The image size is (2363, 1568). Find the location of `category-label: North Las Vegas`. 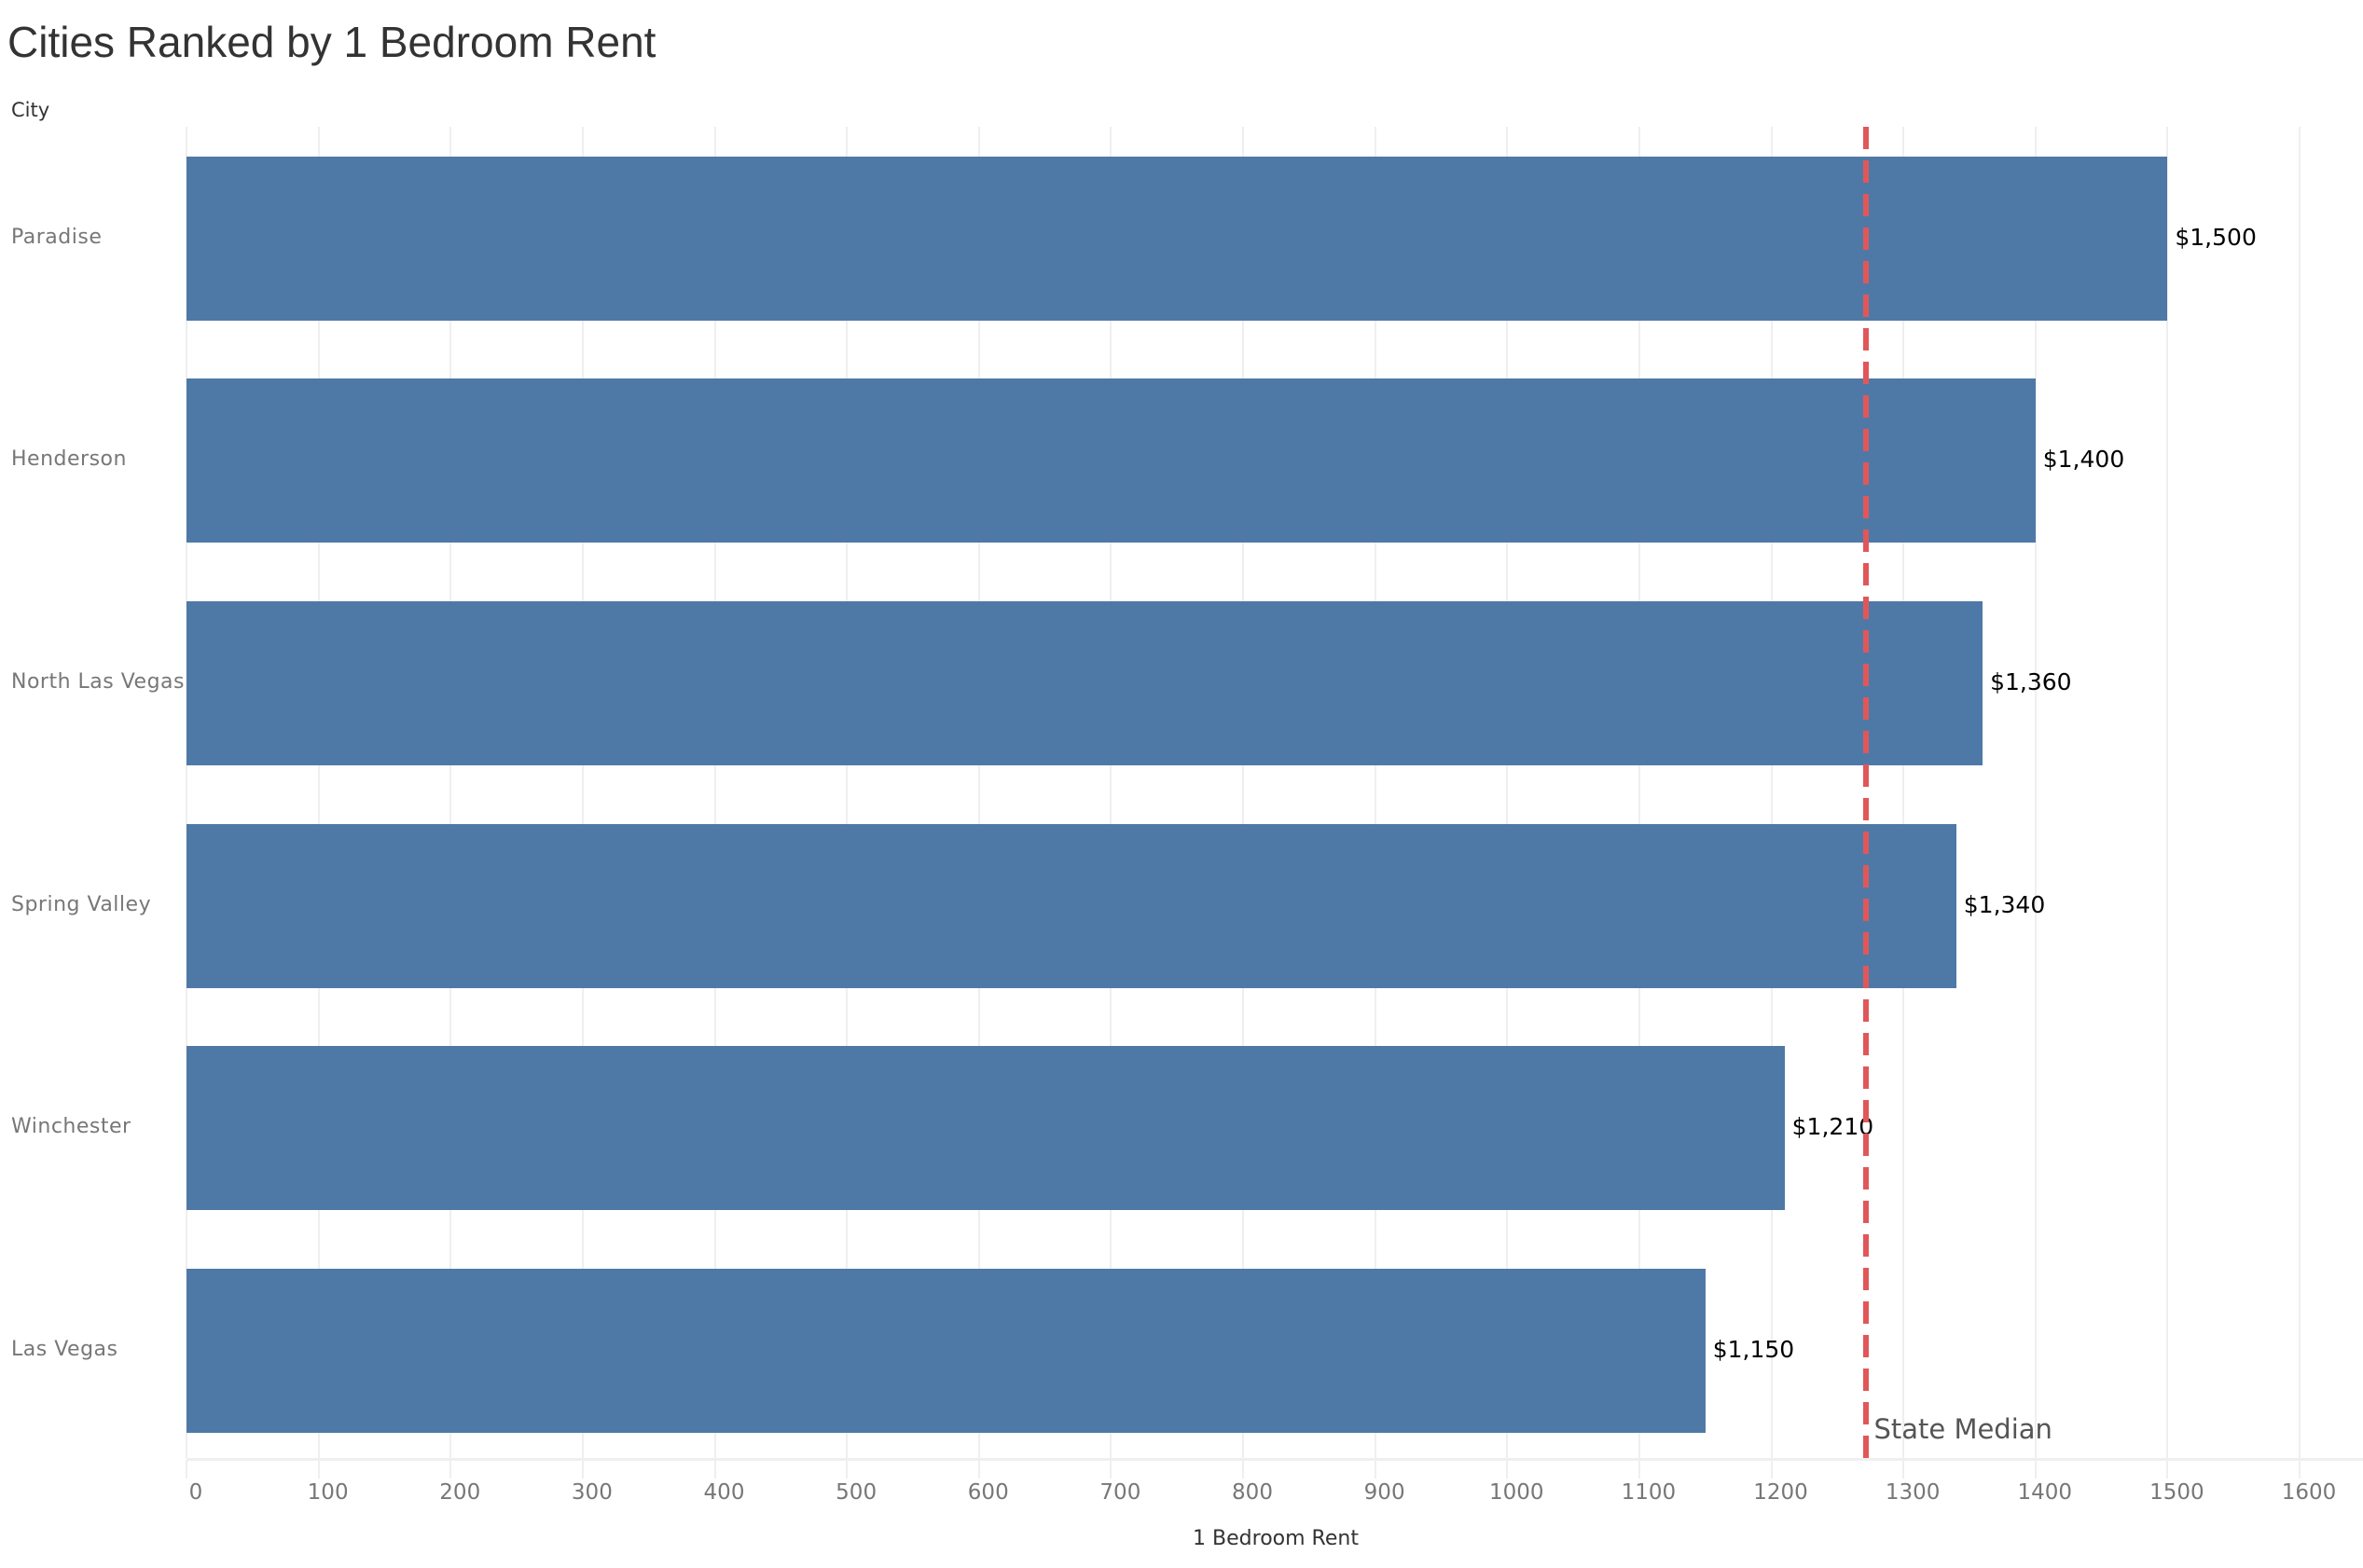

category-label: North Las Vegas is located at coordinates (98, 682).